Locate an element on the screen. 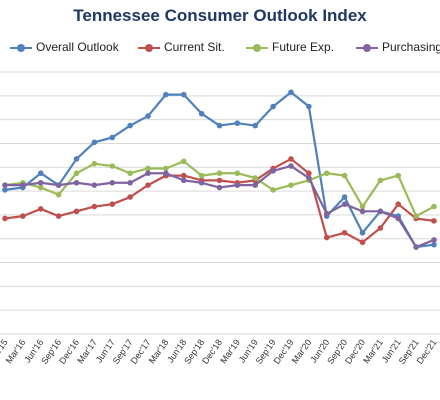  legend-item: Purchasing is located at coordinates (398, 47).